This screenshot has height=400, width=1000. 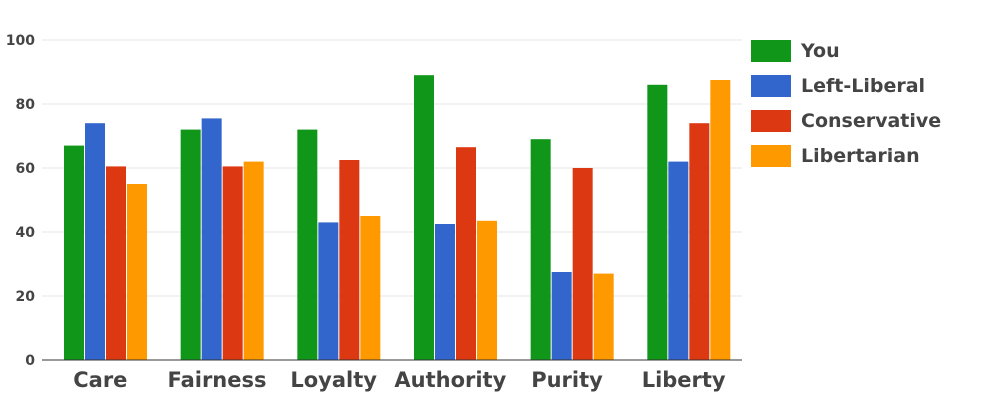 I want to click on bar-purity-you, so click(x=540, y=249).